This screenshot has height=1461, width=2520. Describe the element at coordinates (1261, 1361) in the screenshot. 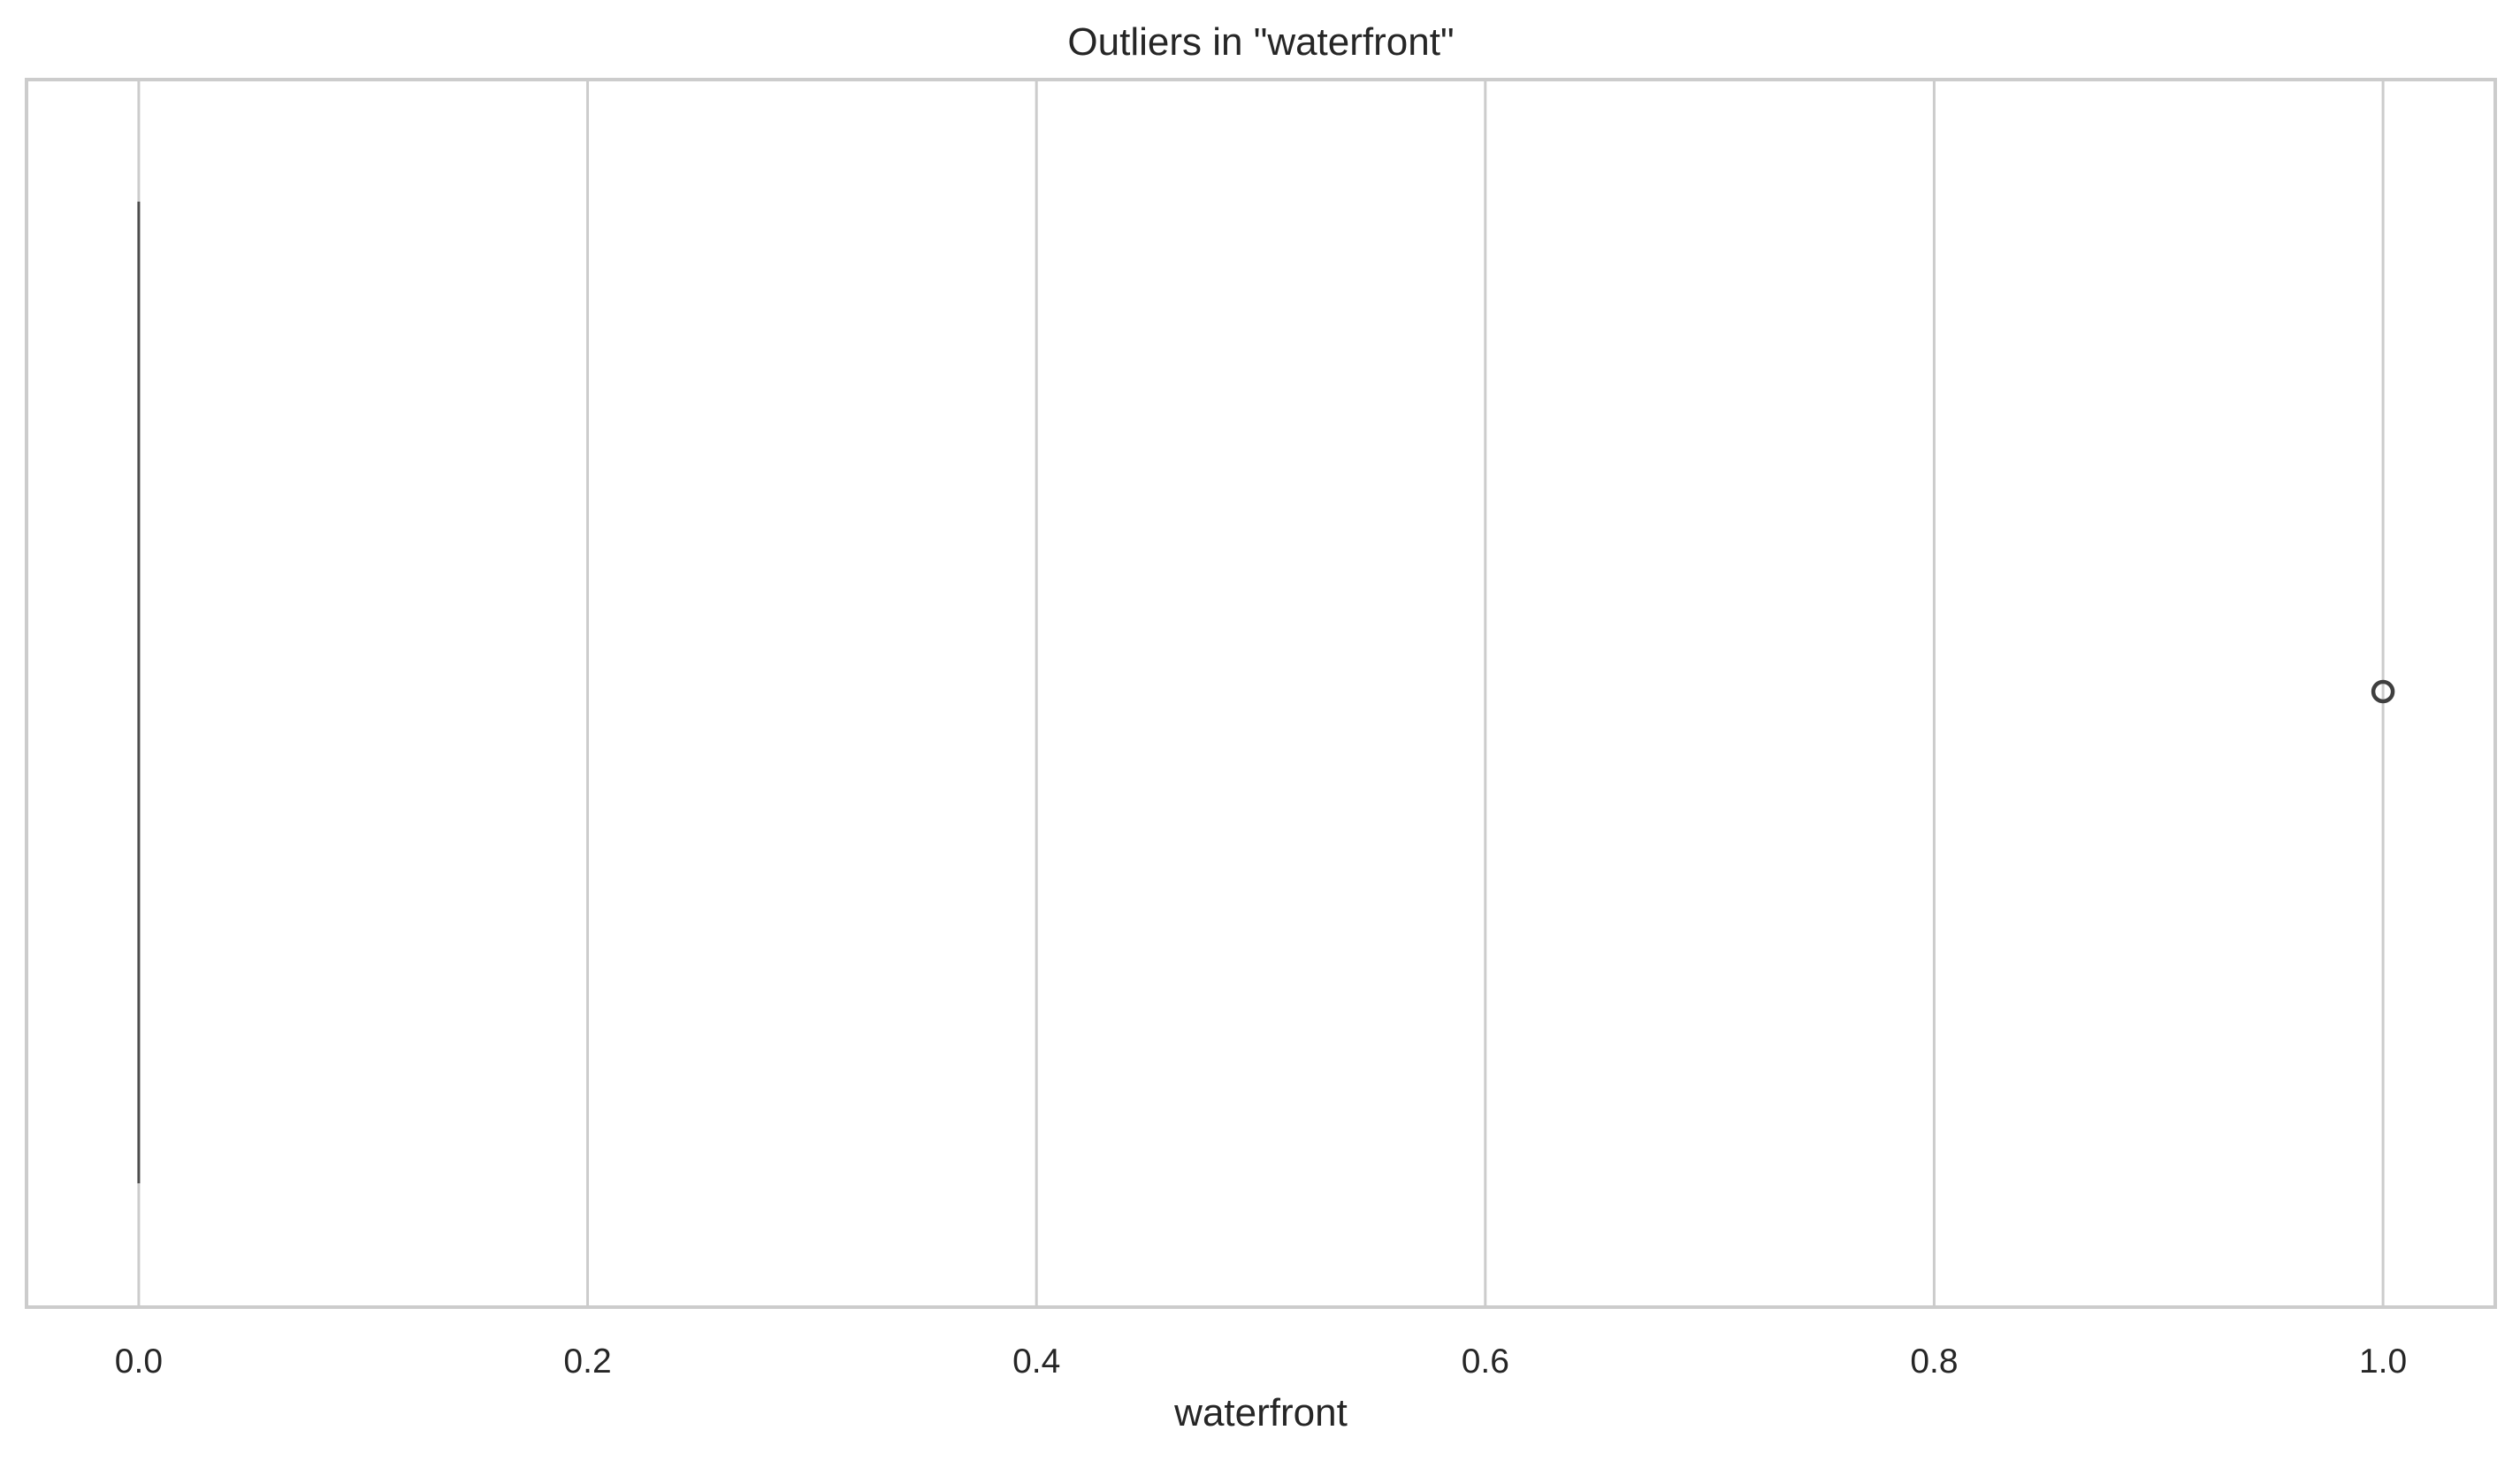

I see `x-tick-labels: 0.0 0.2 0.4 0.6 0.8 1.0` at that location.